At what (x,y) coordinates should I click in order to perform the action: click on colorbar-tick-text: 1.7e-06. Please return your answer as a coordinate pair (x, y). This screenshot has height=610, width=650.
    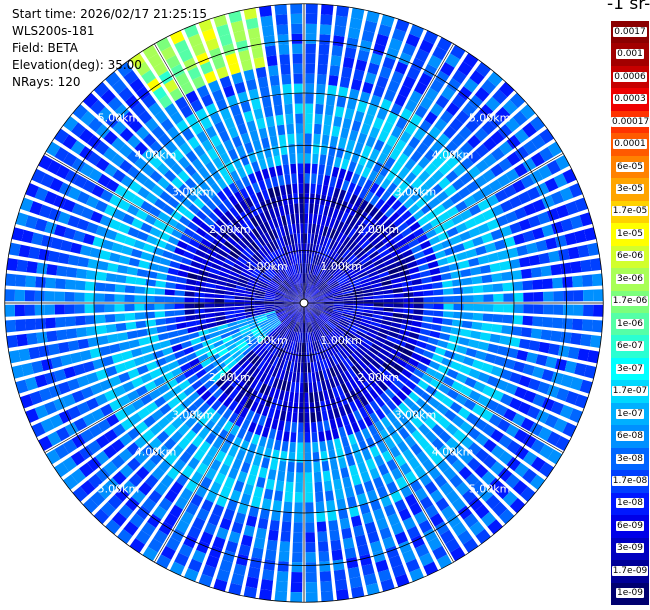
    Looking at the image, I should click on (630, 301).